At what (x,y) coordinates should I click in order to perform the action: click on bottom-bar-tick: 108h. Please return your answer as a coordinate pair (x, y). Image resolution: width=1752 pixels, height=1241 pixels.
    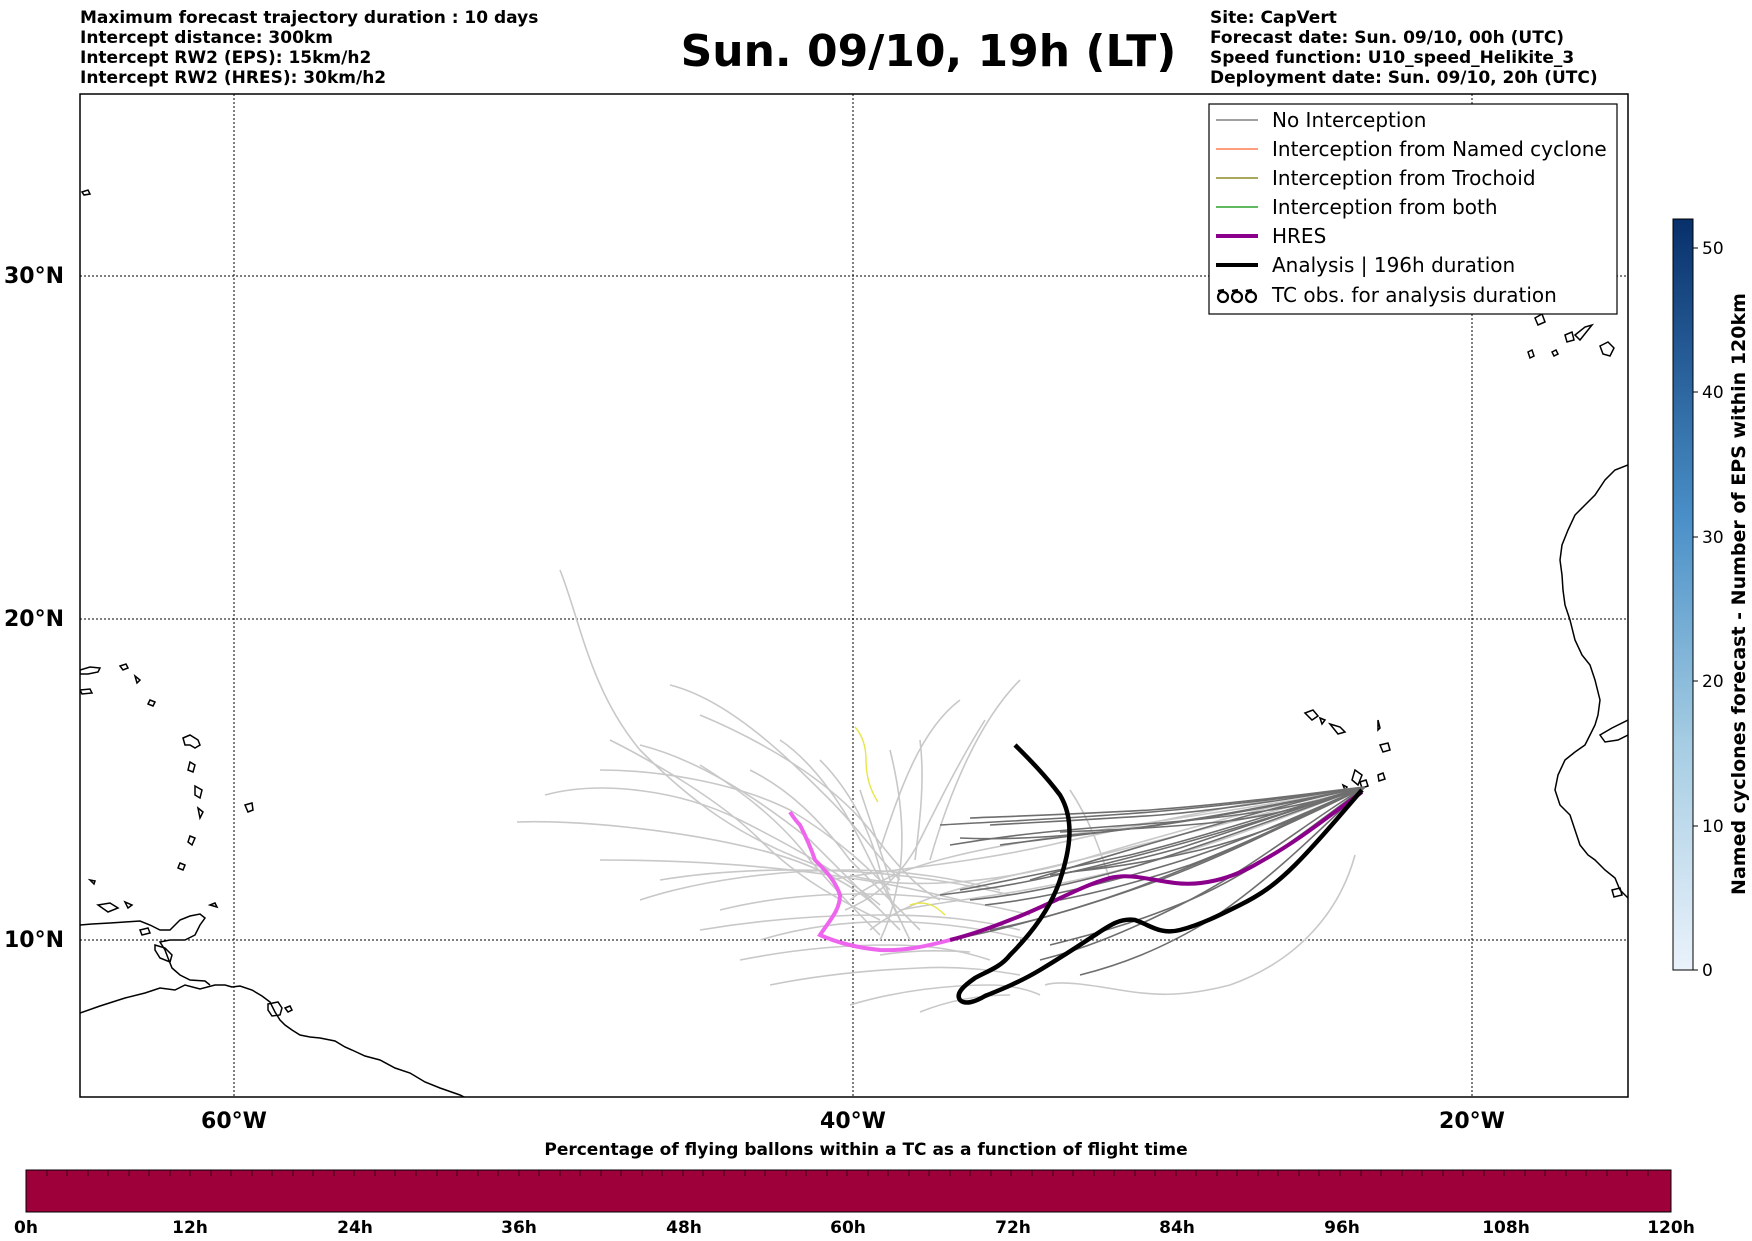
    Looking at the image, I should click on (1506, 1228).